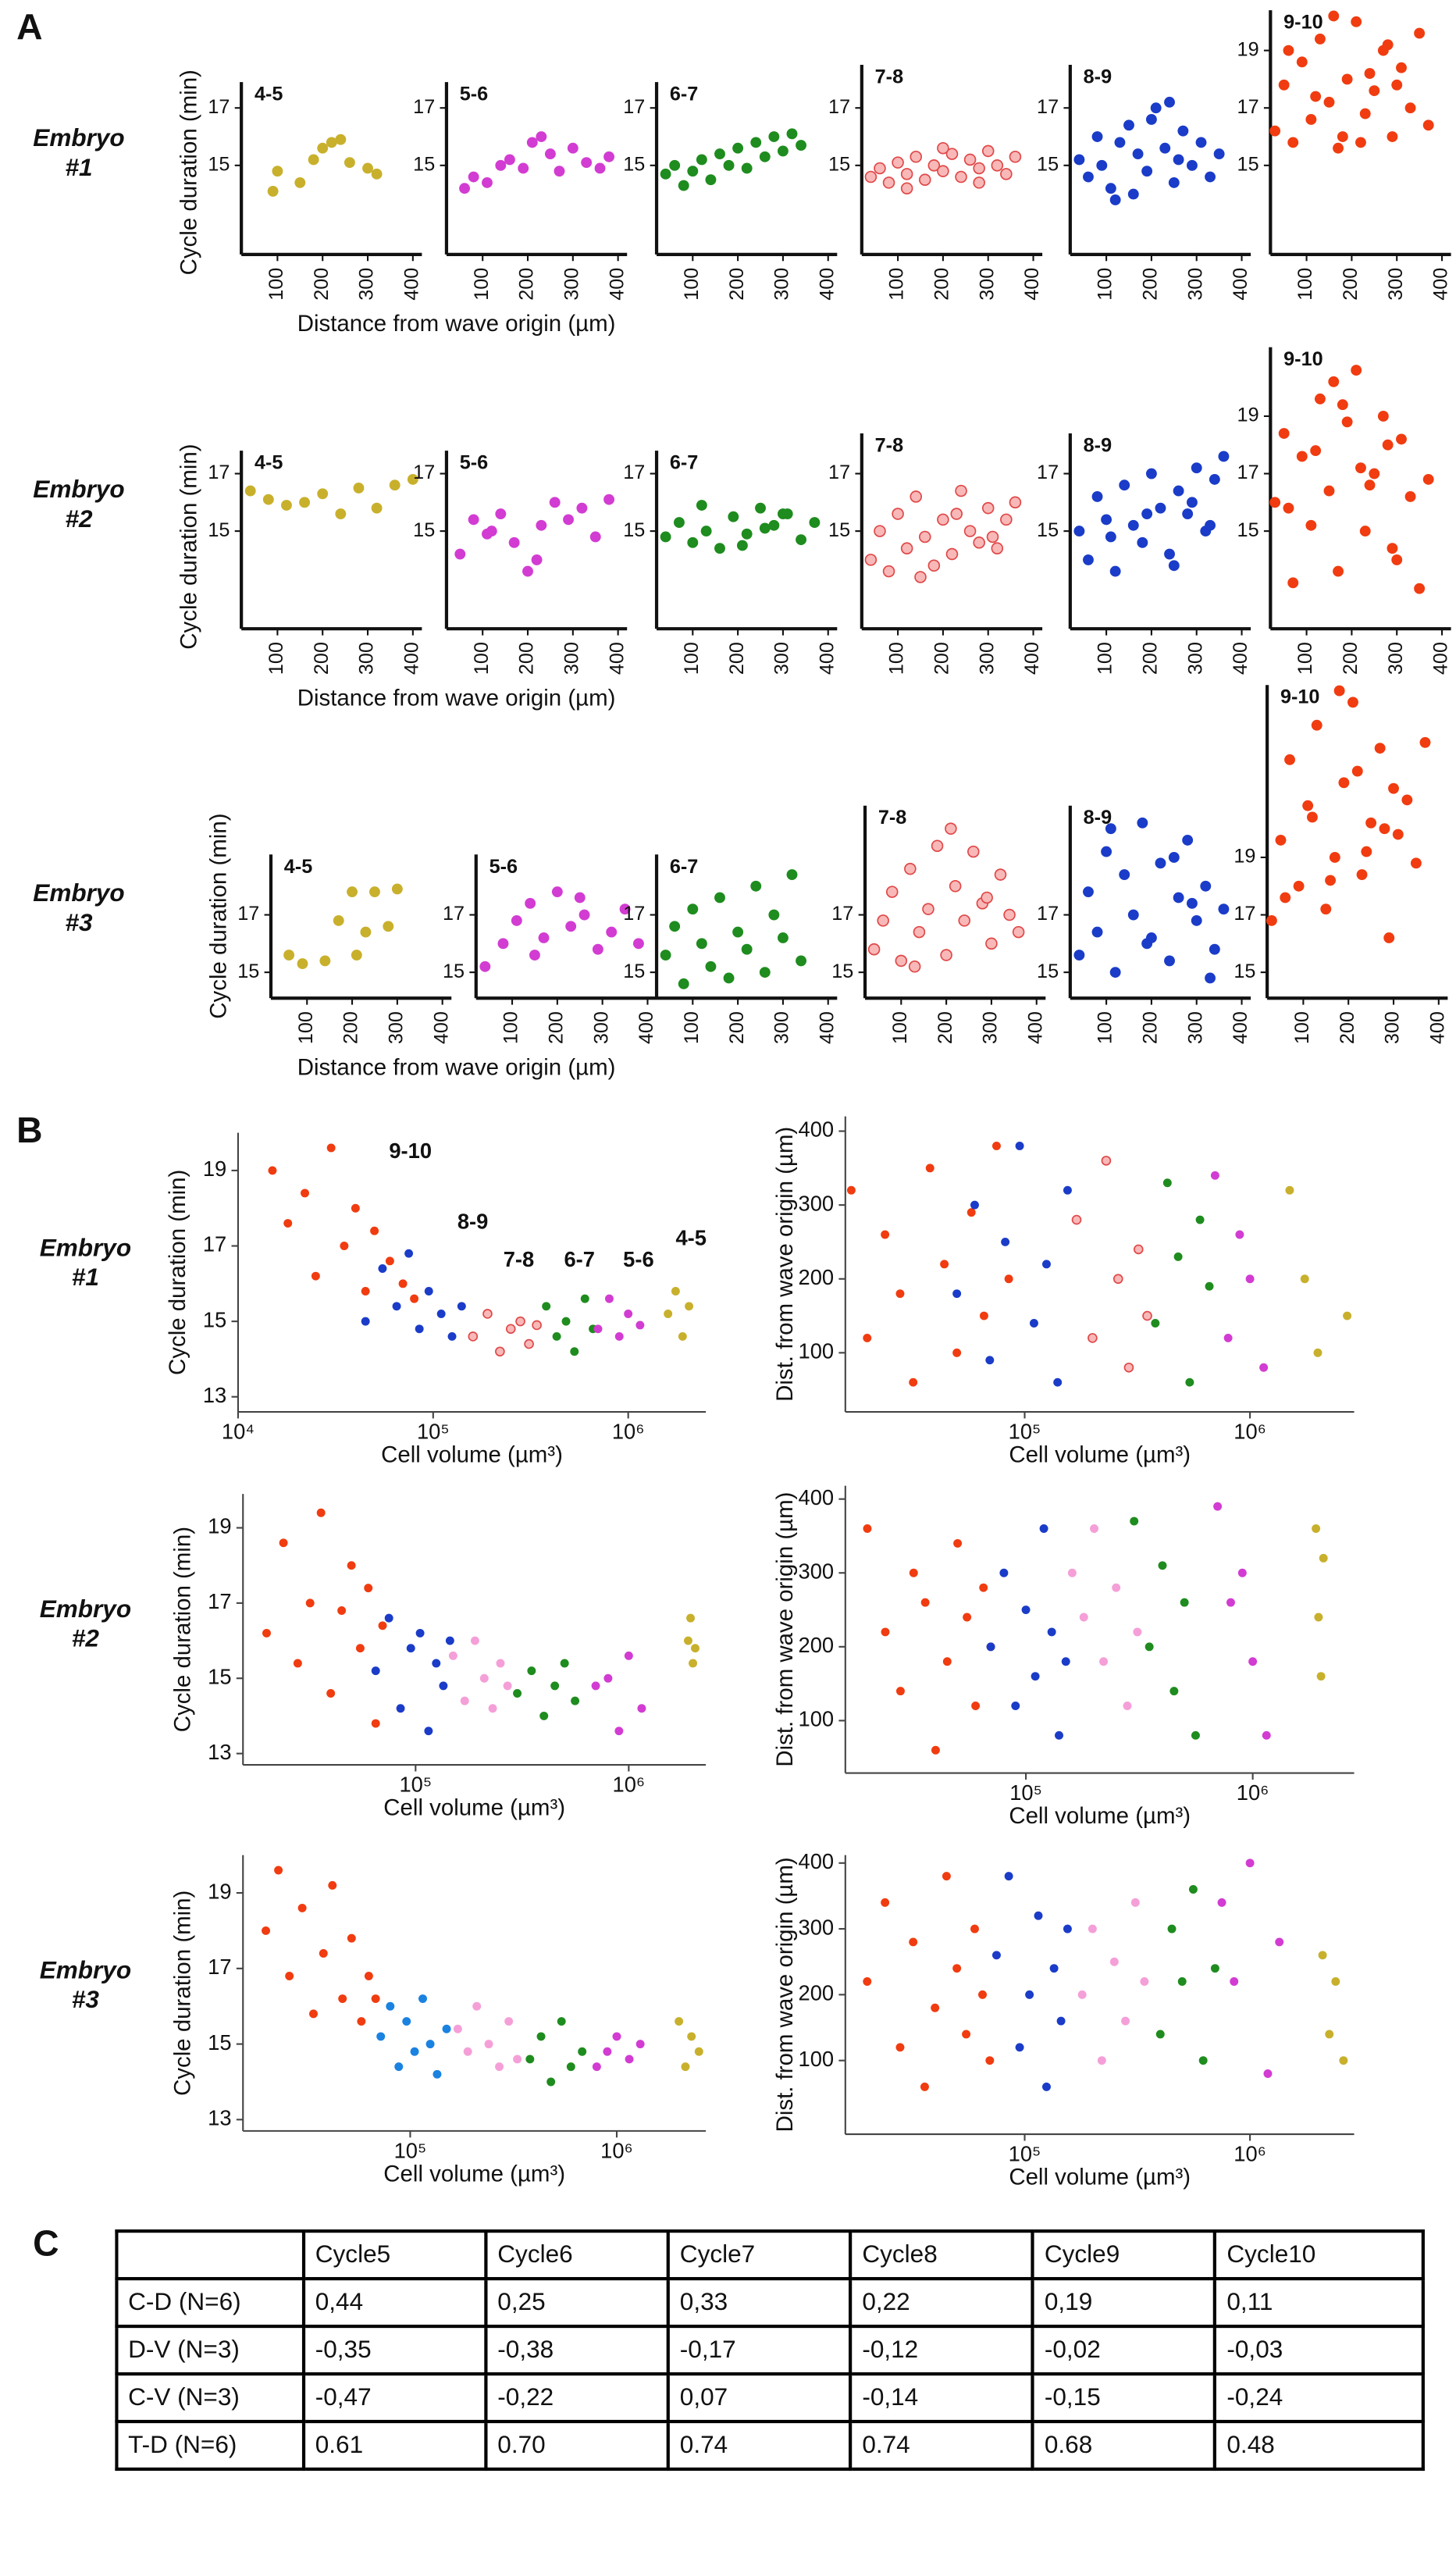 The image size is (1456, 2566). I want to click on x-axis-label: Cell volume (µm³), so click(474, 1808).